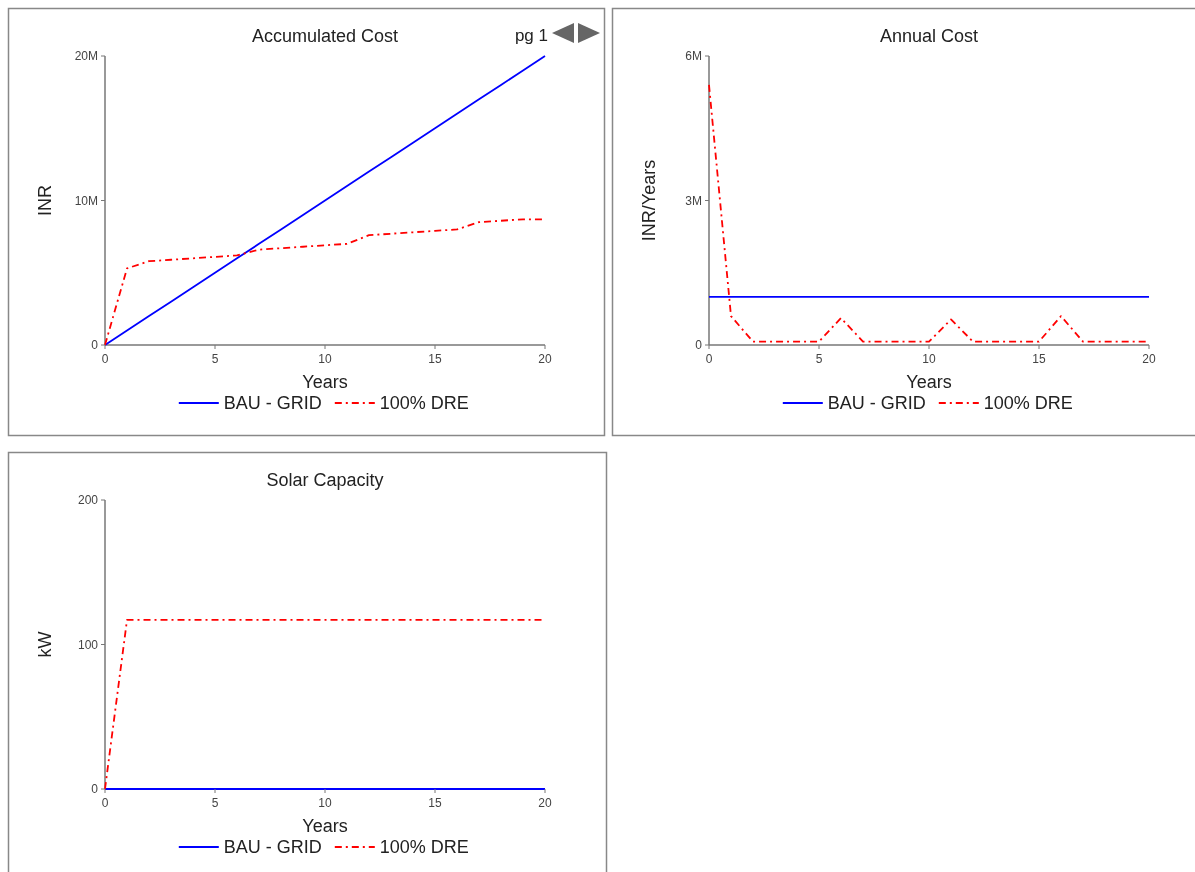  I want to click on y-tick-label: 3M, so click(693, 200).